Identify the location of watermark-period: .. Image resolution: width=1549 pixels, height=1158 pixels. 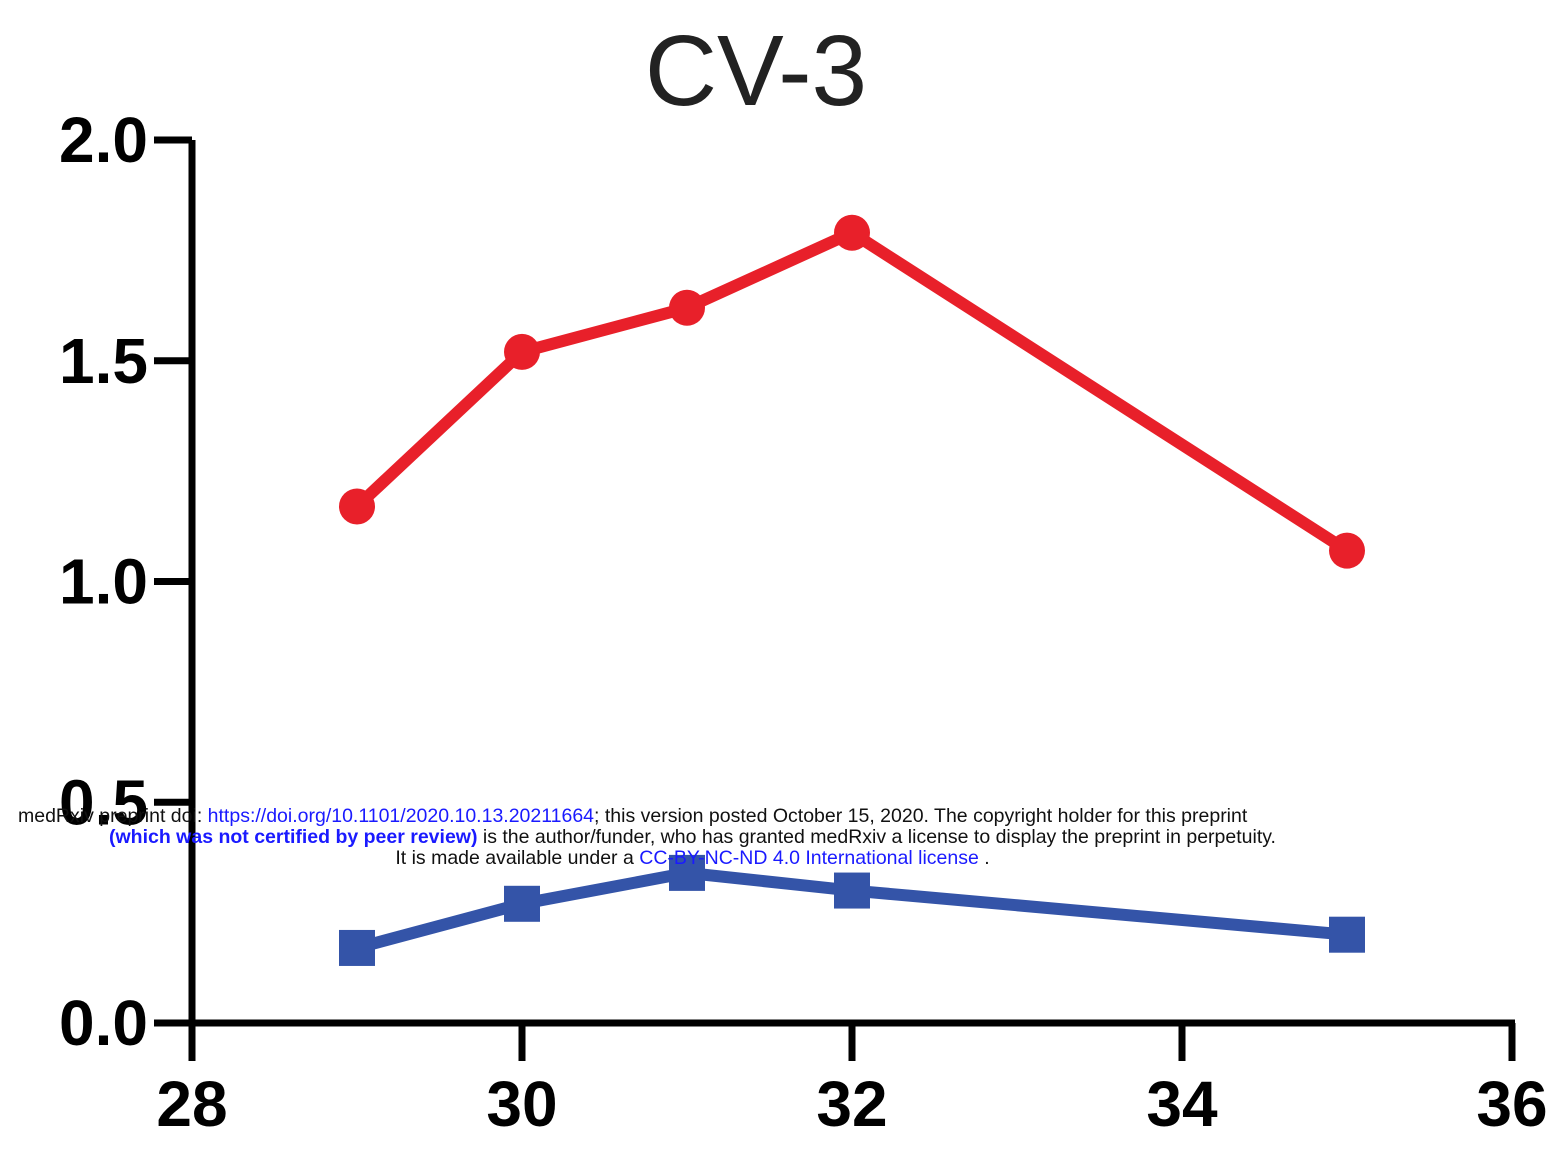
(984, 858).